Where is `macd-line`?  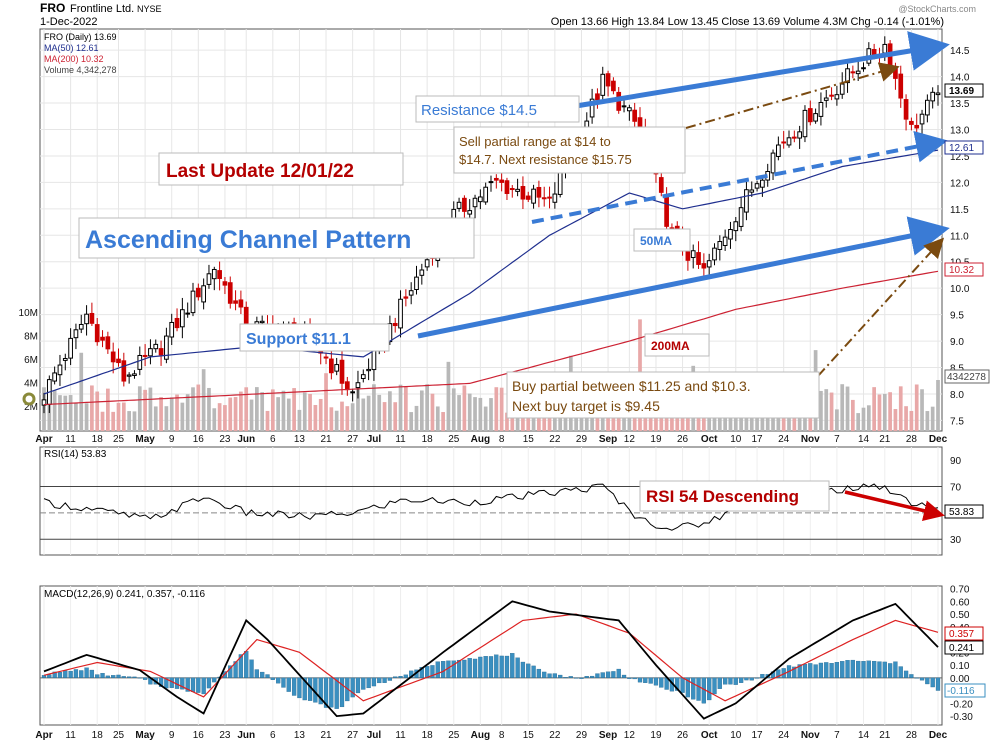
macd-line is located at coordinates (491, 660).